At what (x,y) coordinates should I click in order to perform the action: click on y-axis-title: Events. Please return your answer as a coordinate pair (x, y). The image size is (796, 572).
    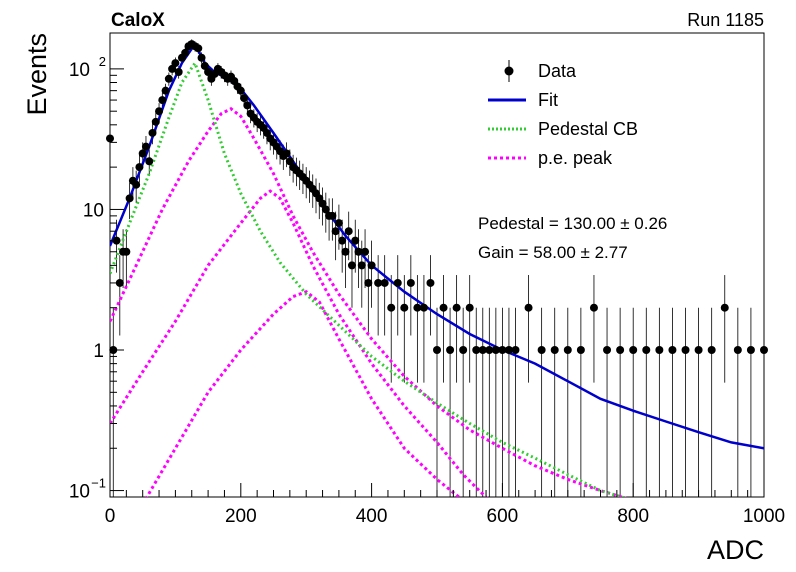
    Looking at the image, I should click on (37, 74).